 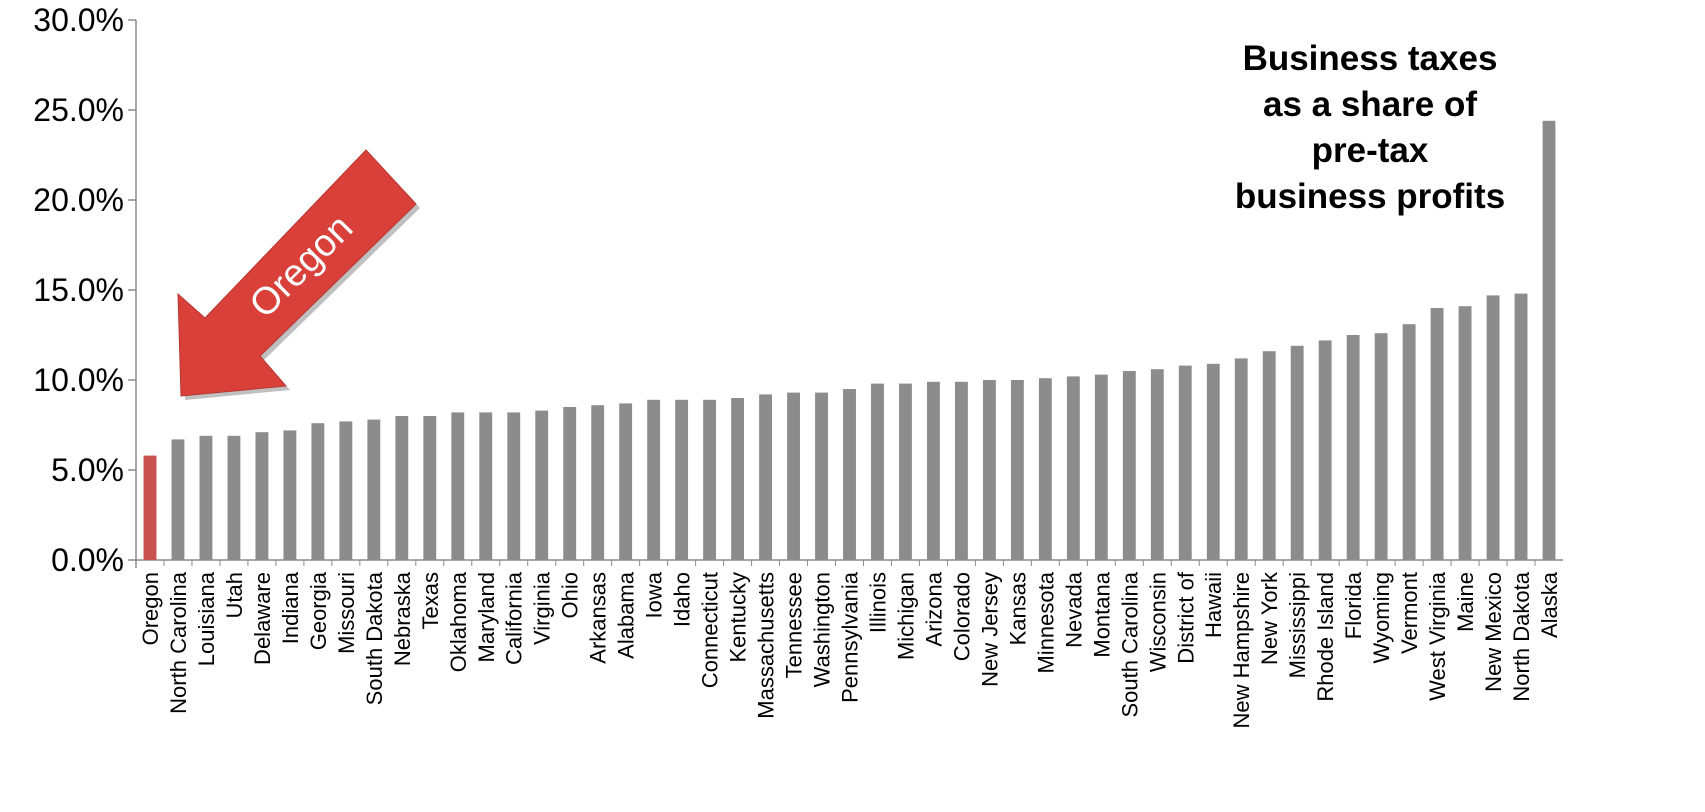 What do you see at coordinates (374, 489) in the screenshot?
I see `bar-south-dakota` at bounding box center [374, 489].